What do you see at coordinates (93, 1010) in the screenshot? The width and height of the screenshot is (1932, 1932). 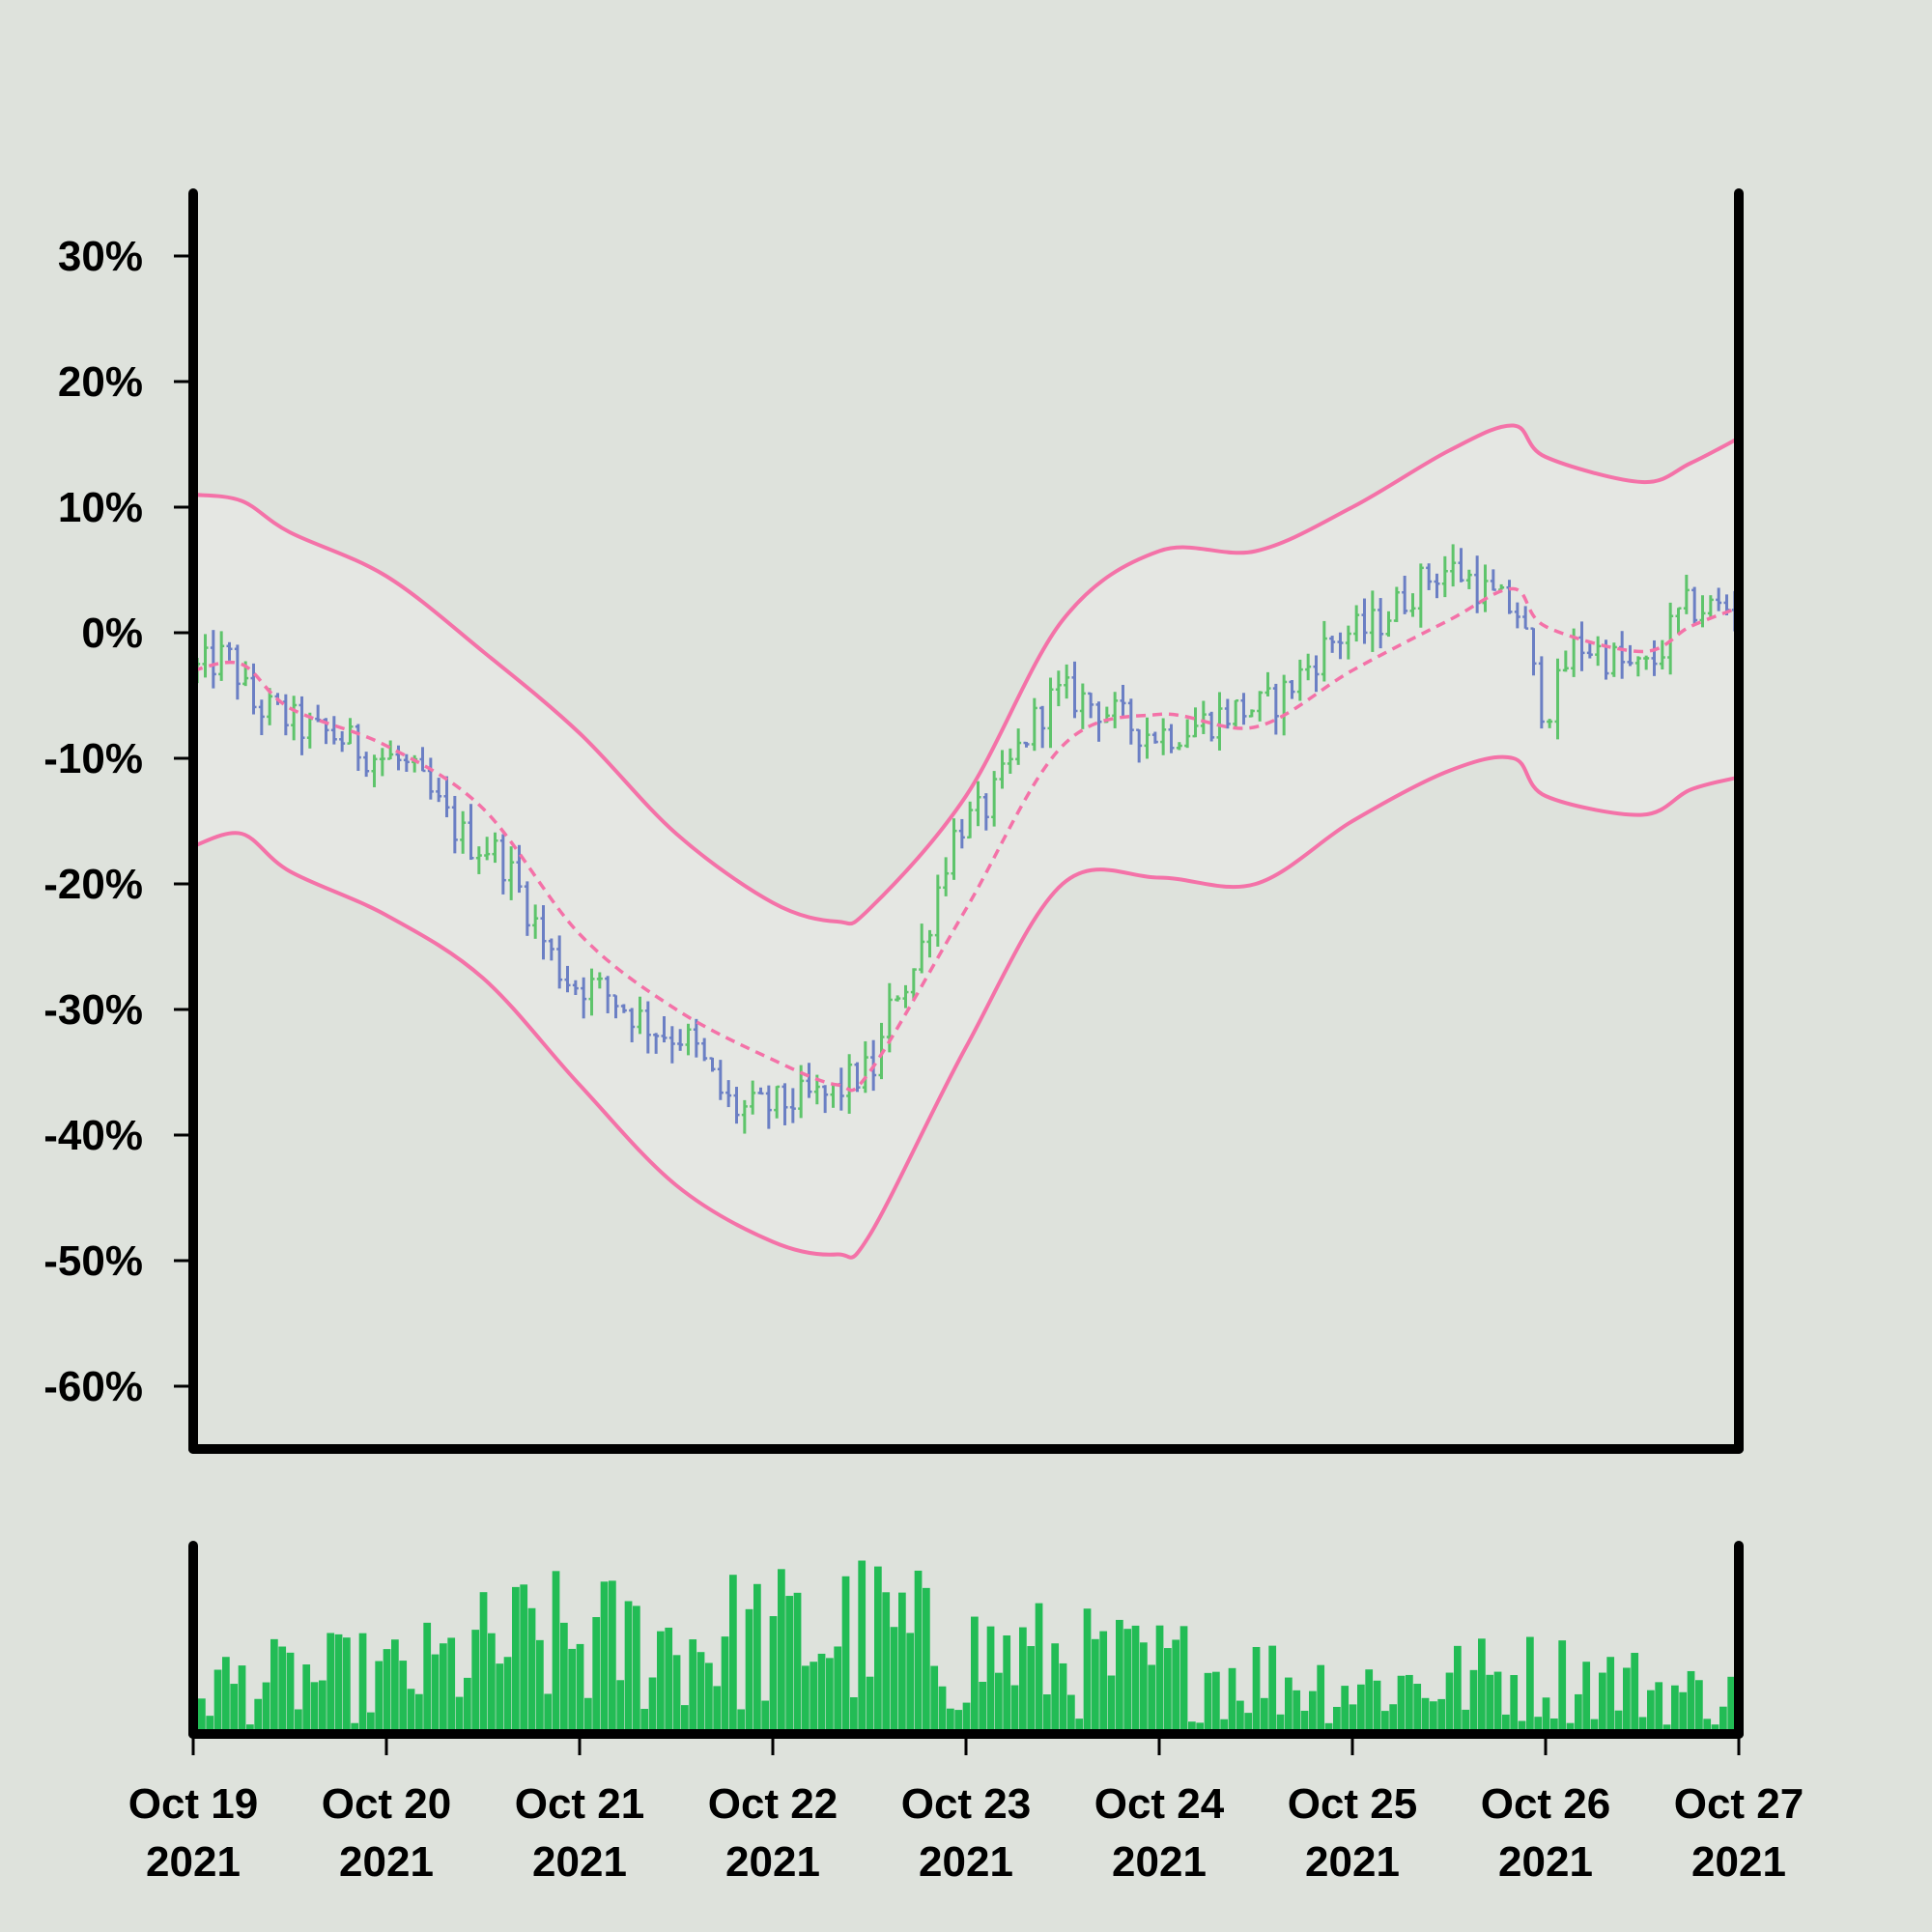 I see `y-tick-label: -30%` at bounding box center [93, 1010].